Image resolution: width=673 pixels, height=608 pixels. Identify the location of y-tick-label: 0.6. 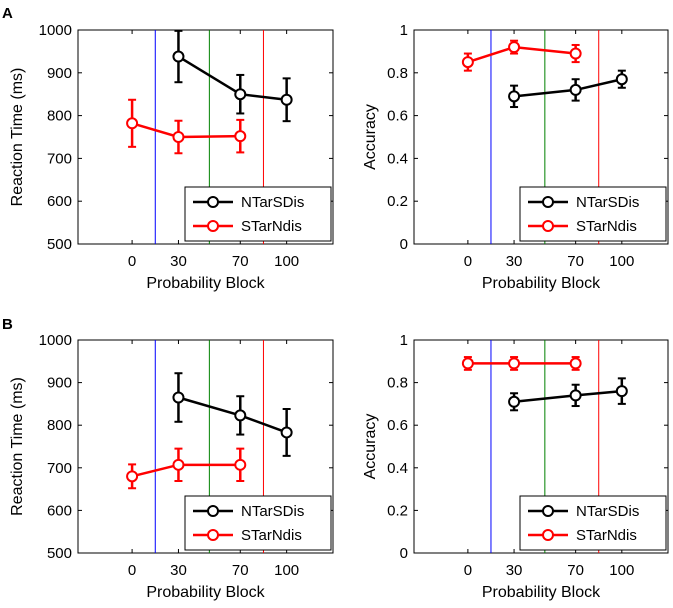
(397, 116).